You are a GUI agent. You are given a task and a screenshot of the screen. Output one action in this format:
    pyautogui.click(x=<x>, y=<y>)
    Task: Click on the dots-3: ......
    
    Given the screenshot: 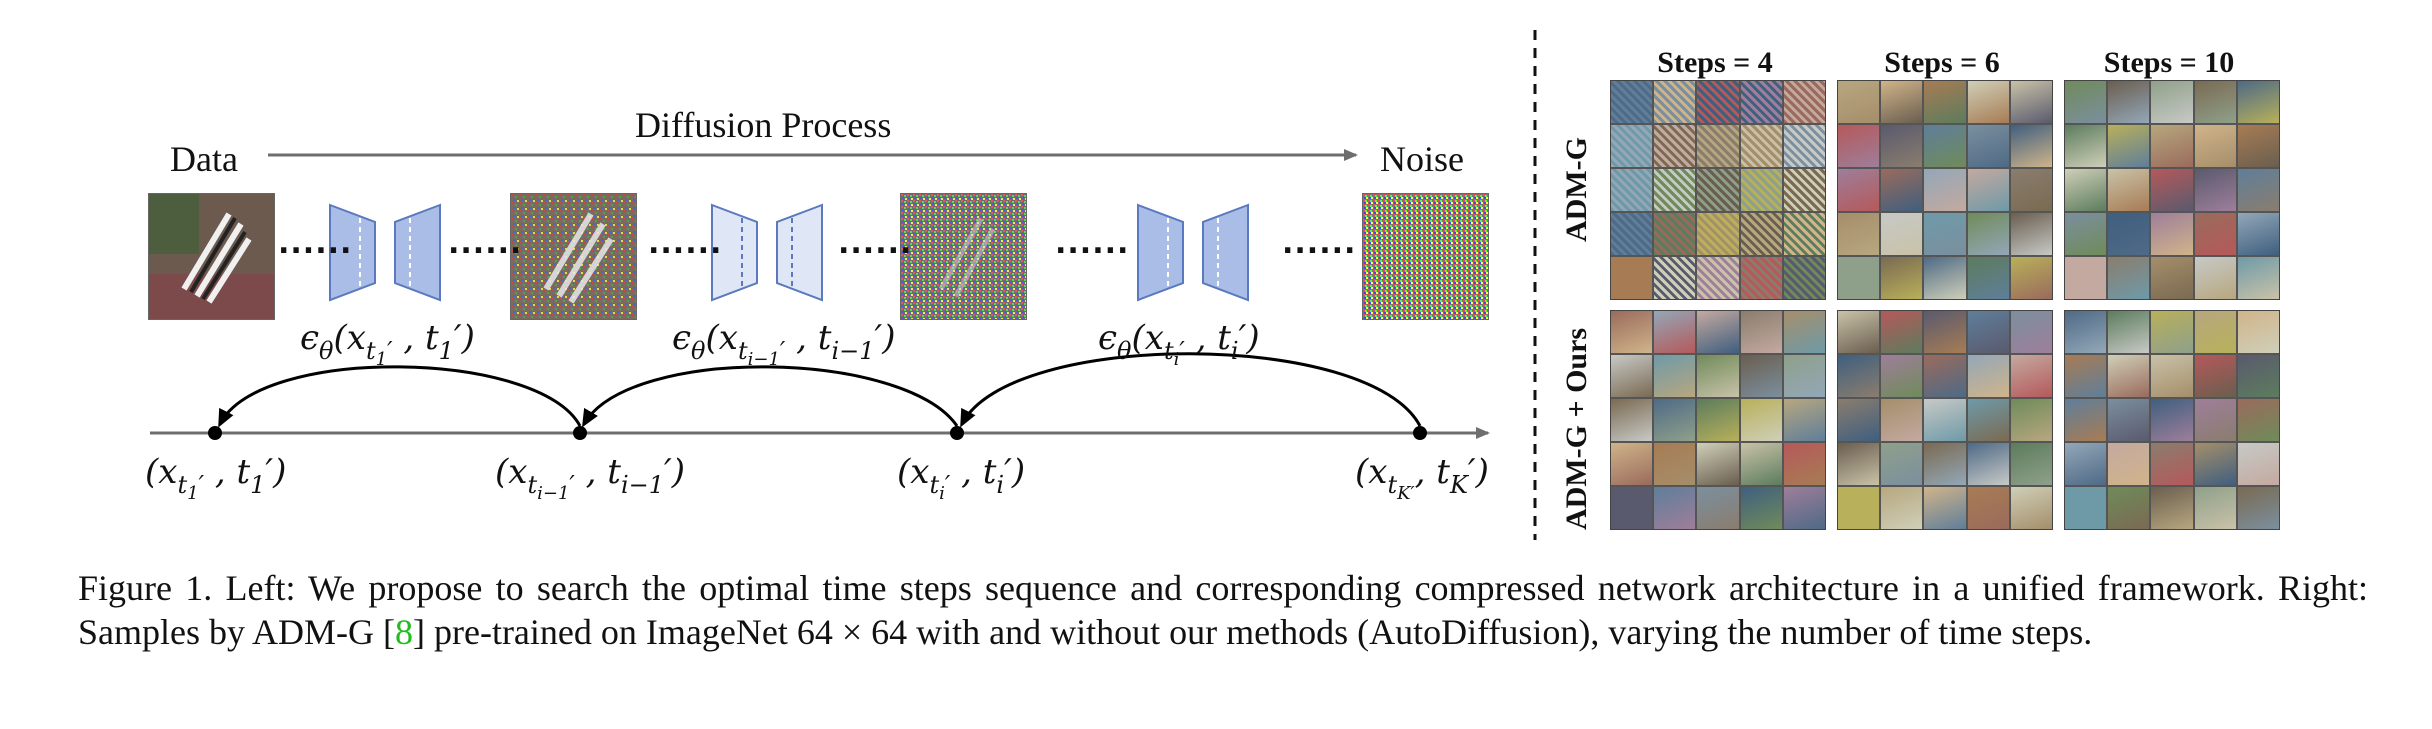 What is the action you would take?
    pyautogui.click(x=685, y=243)
    